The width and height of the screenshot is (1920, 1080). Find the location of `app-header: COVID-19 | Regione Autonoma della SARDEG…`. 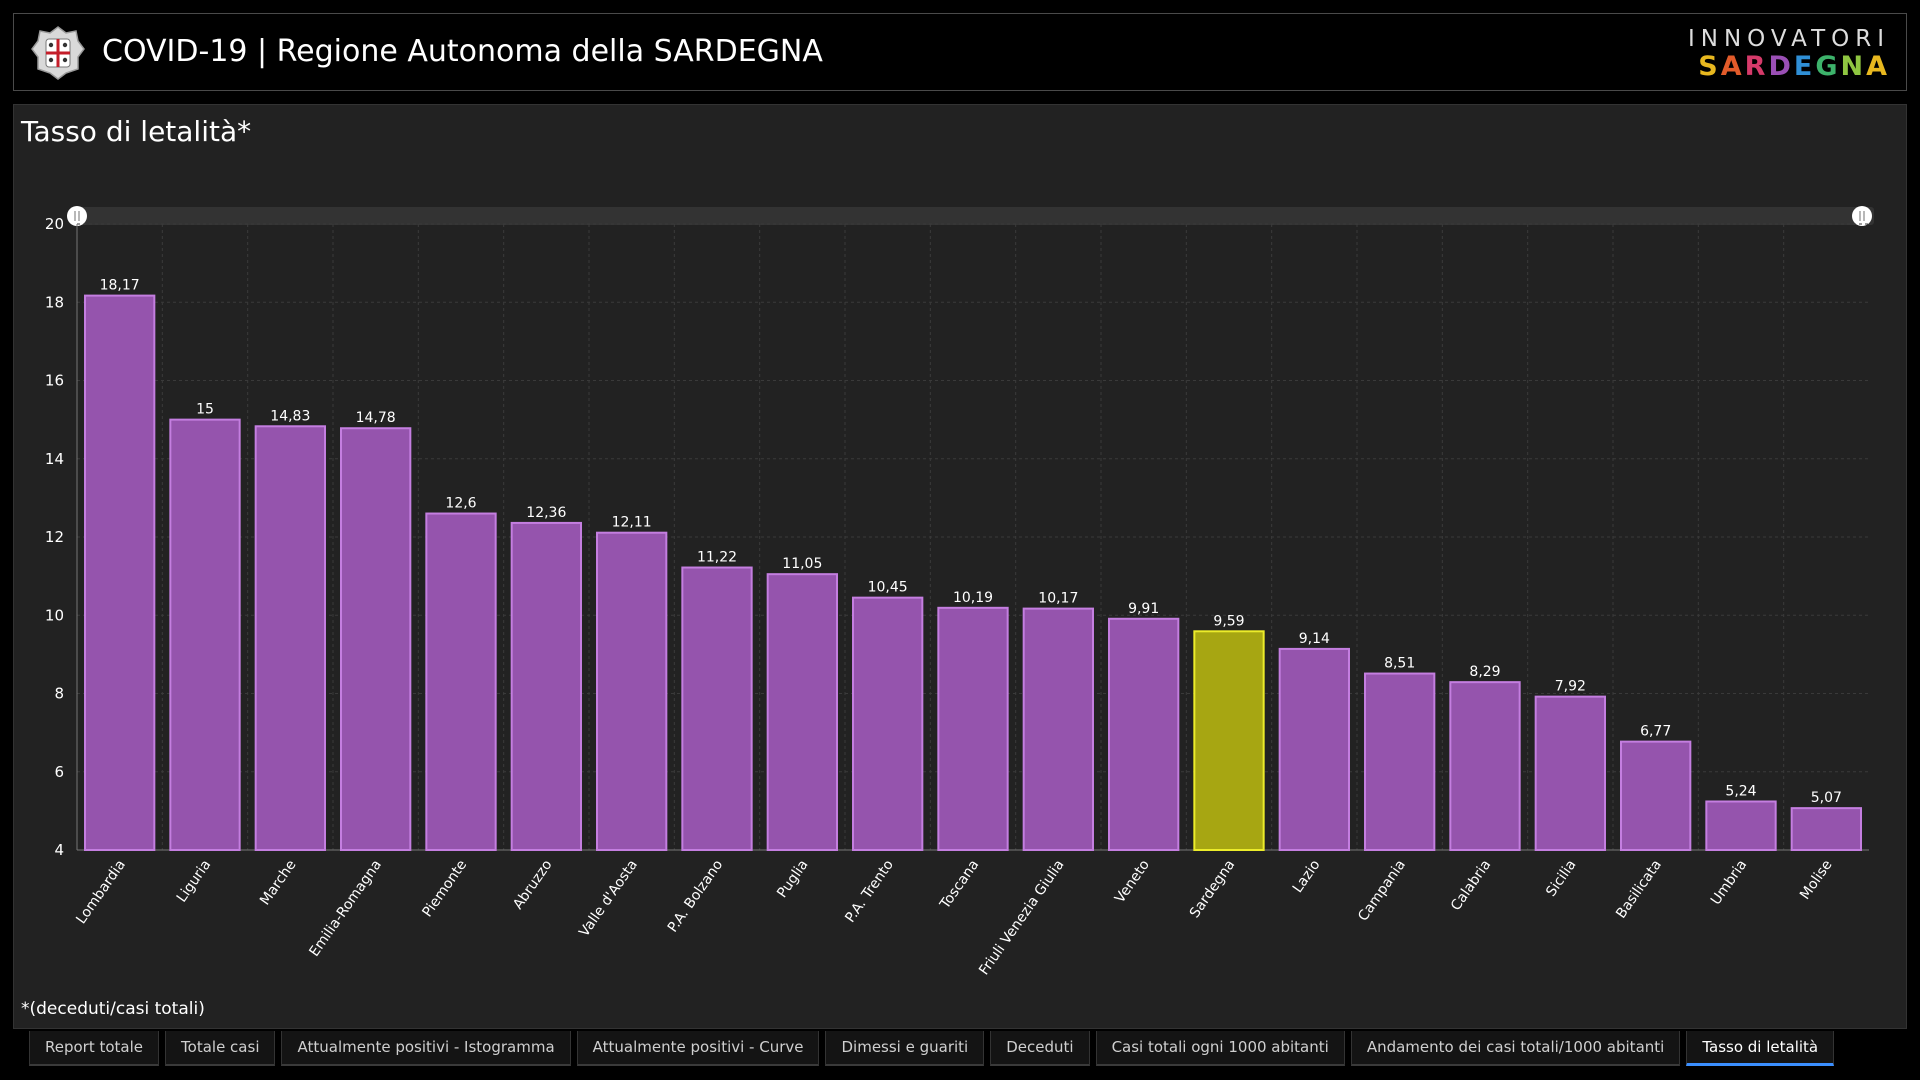

app-header: COVID-19 | Regione Autonoma della SARDEG… is located at coordinates (960, 52).